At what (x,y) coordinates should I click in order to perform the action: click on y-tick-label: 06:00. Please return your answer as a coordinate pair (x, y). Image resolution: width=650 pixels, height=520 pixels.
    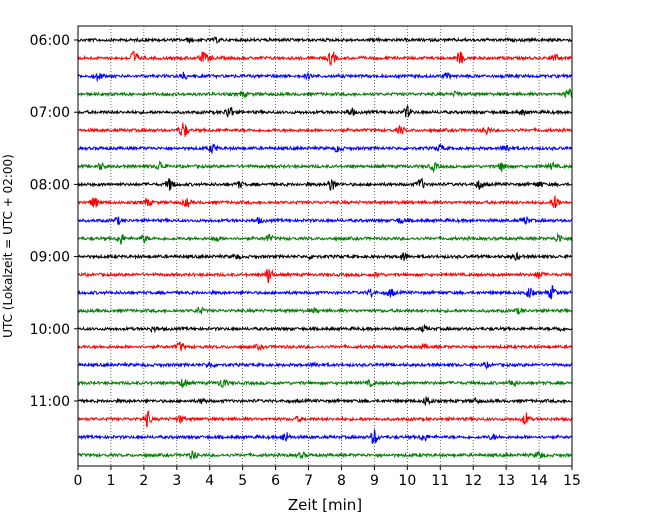
    Looking at the image, I should click on (50, 41).